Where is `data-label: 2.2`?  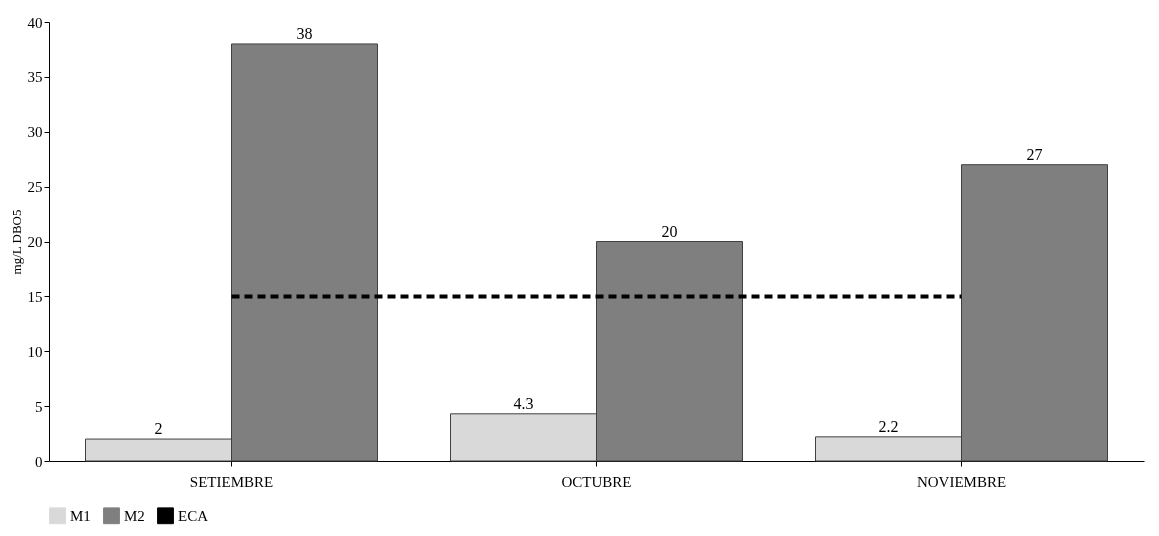 data-label: 2.2 is located at coordinates (888, 426).